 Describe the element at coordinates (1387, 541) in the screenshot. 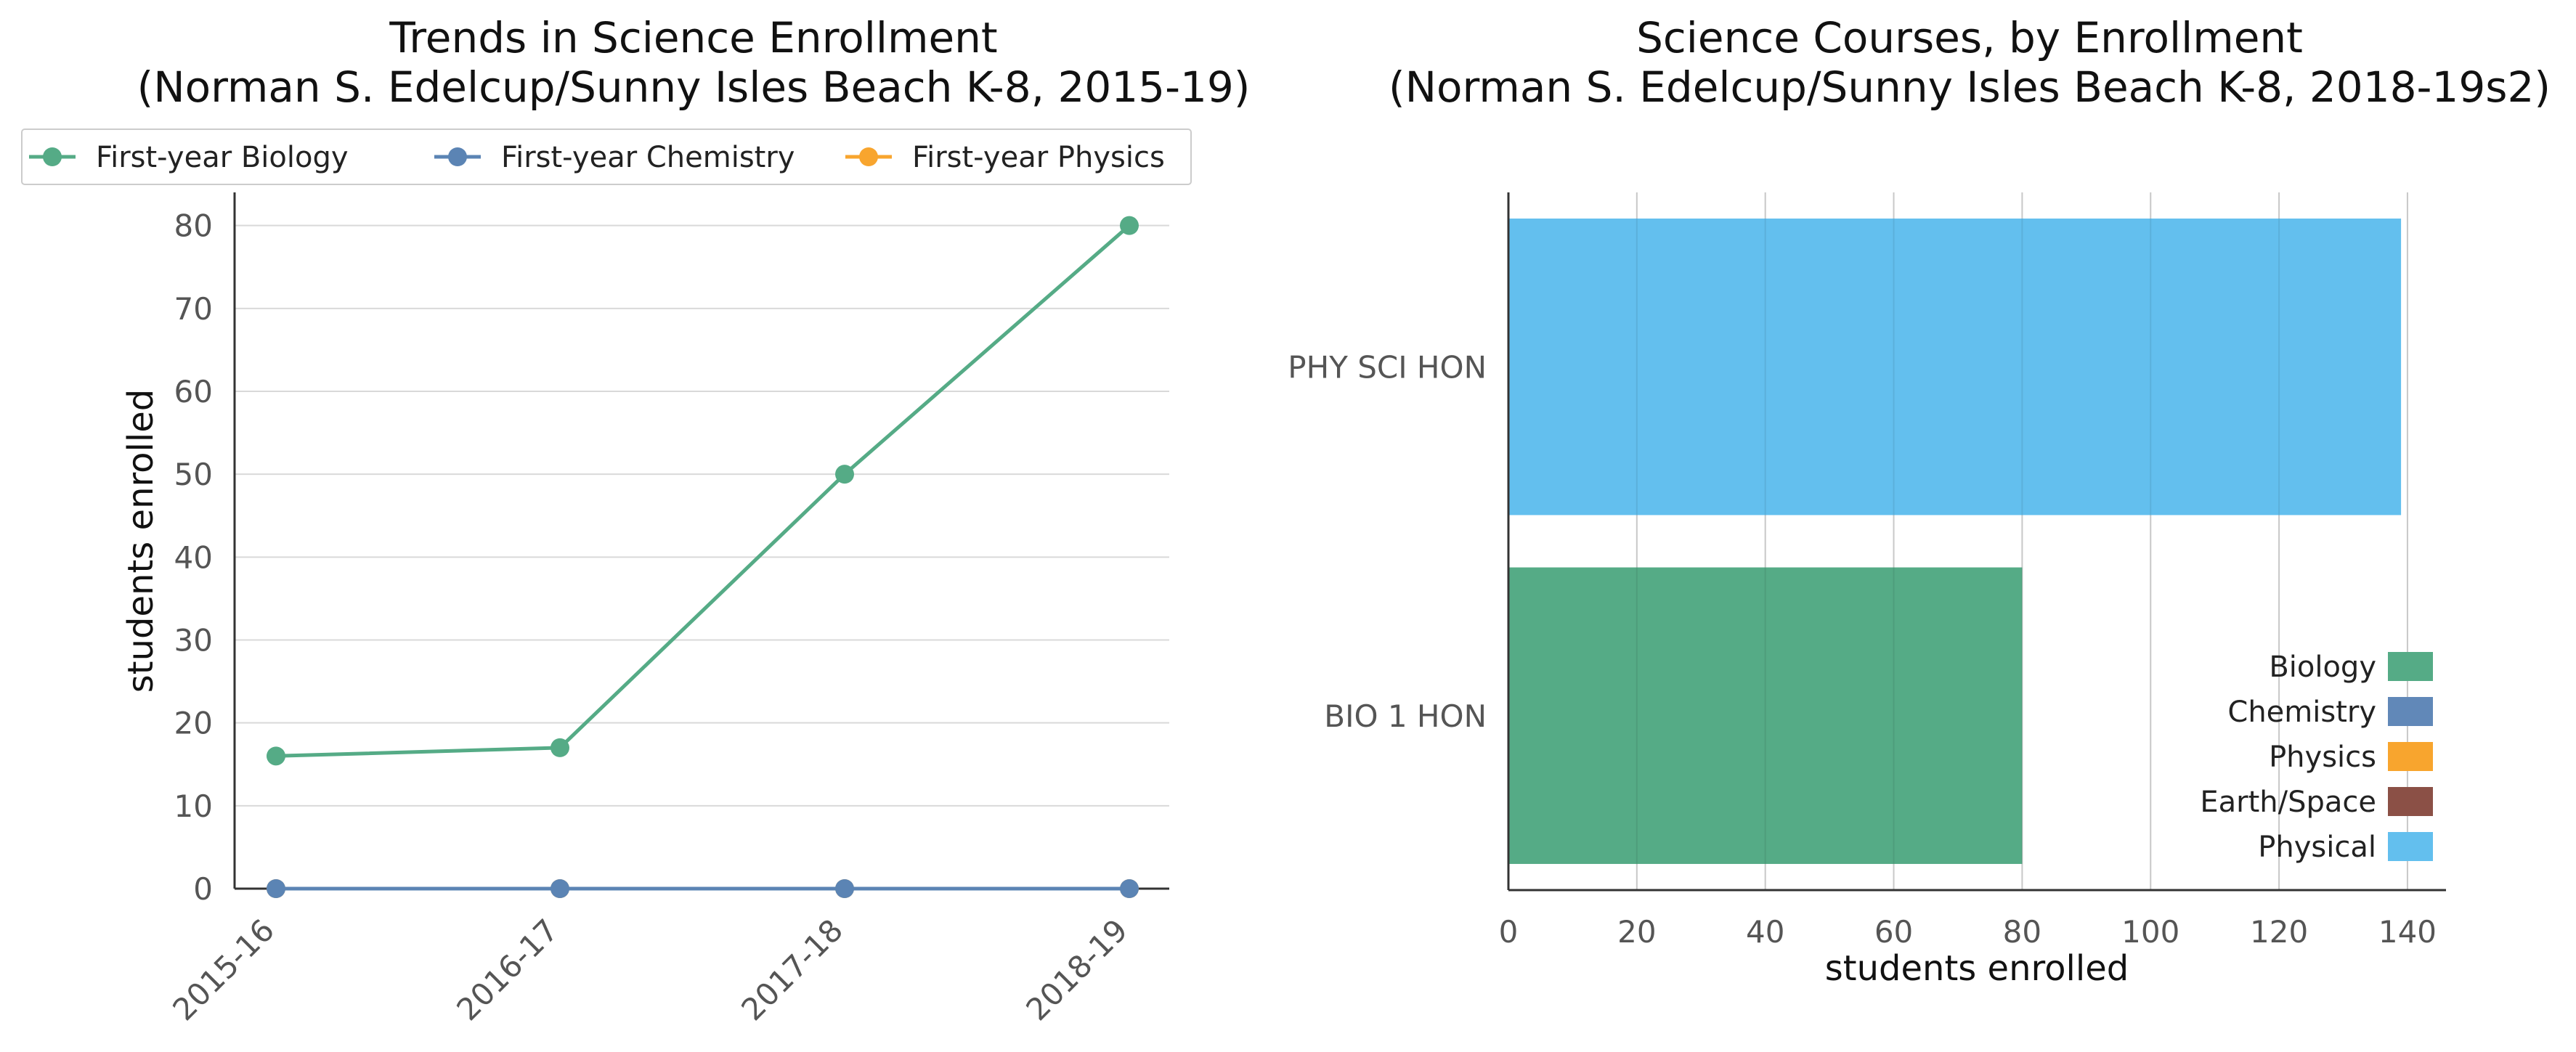

I see `bar-chart-category-labels: PHY SCI HON BIO 1 HON` at that location.